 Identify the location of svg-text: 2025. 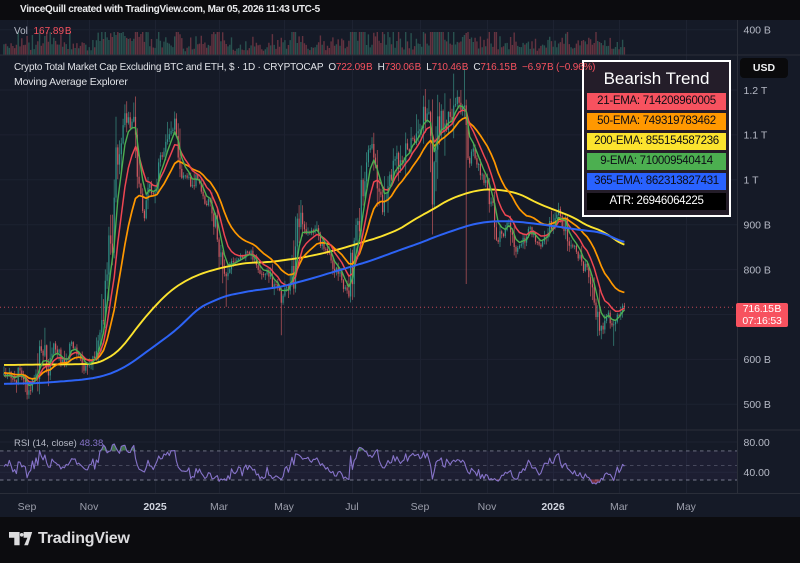
(155, 507).